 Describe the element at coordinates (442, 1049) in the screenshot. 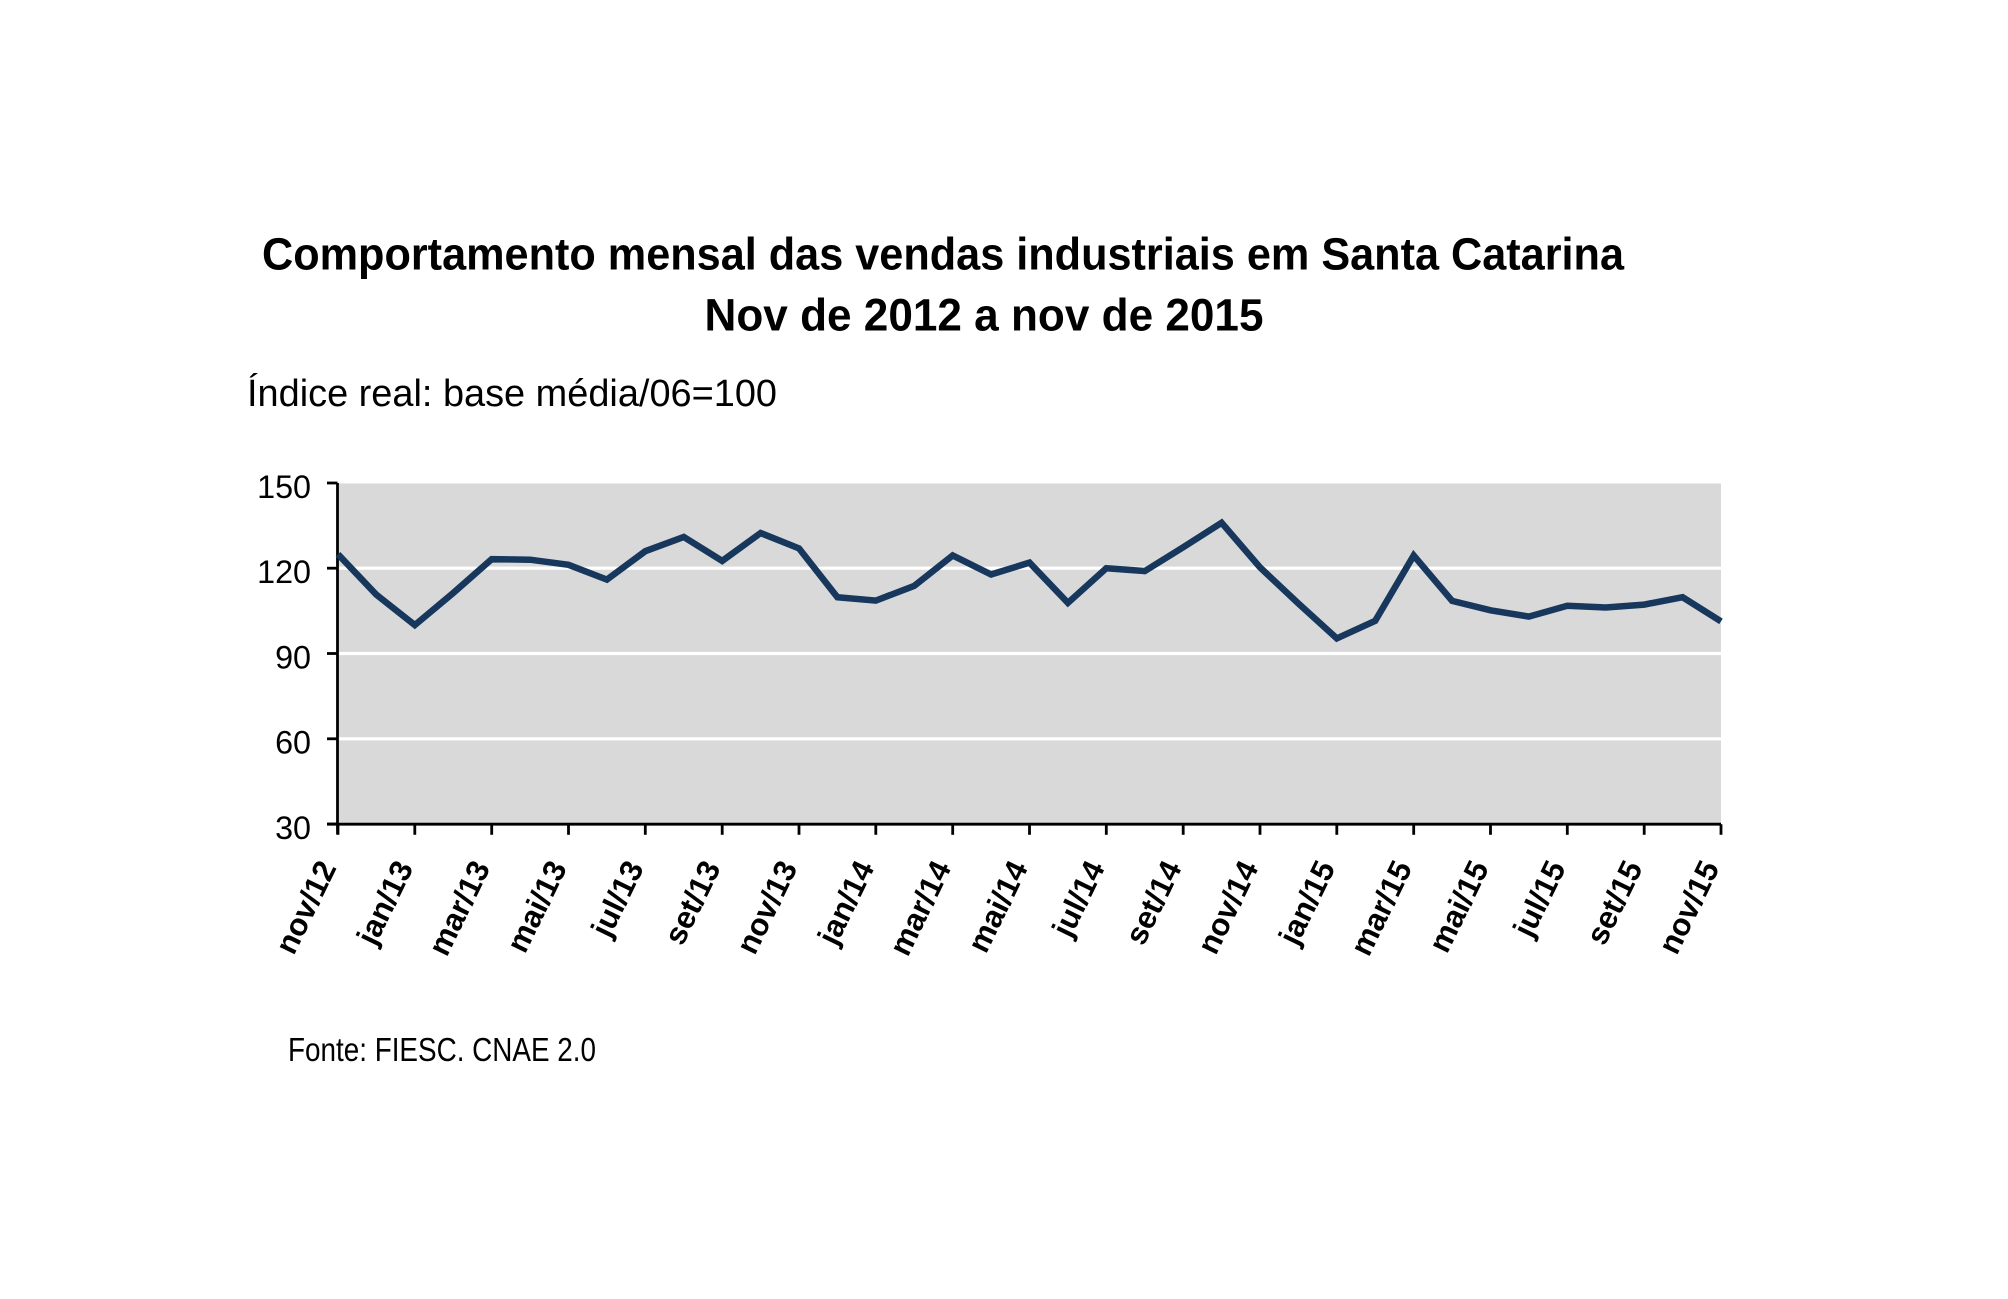

I see `svg-text: Fonte: FIESC. CNAE 2.0` at that location.